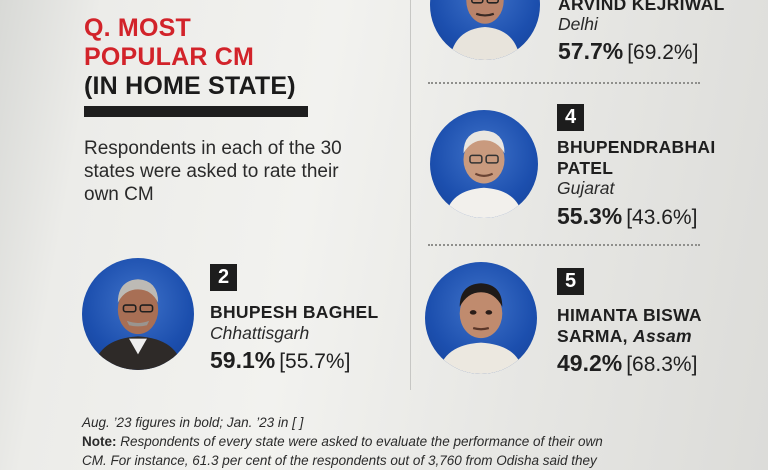 The width and height of the screenshot is (768, 470). Describe the element at coordinates (99, 441) in the screenshot. I see `note-label: Note:` at that location.